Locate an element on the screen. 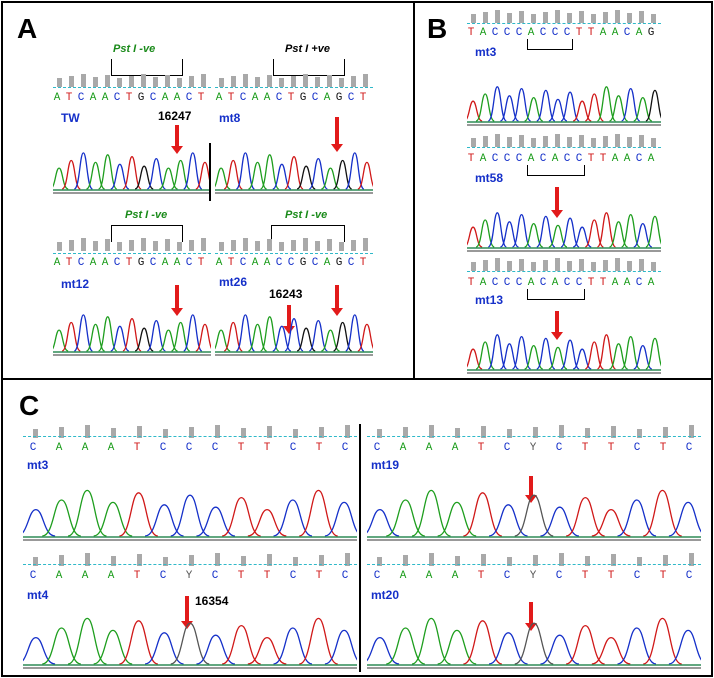 This screenshot has width=714, height=678. chromatogram-mt13 is located at coordinates (564, 354).